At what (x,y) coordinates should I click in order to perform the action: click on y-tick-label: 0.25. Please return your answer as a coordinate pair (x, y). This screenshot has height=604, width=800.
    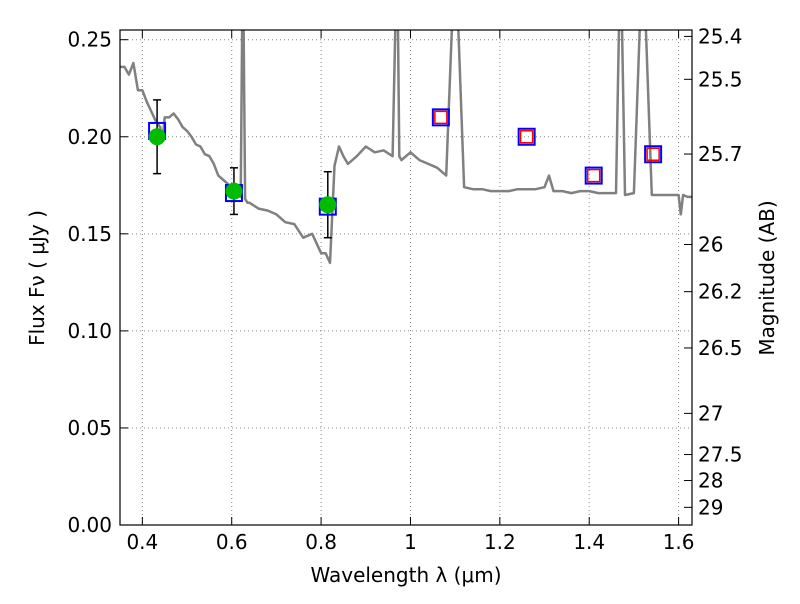
    Looking at the image, I should click on (89, 40).